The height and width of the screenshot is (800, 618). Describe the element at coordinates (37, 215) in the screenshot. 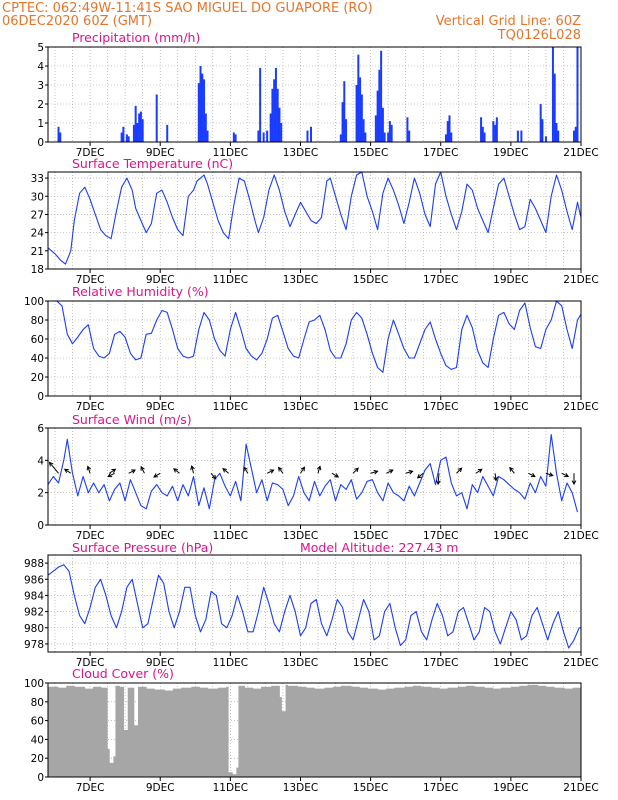

I see `y-tick-label: 27` at that location.